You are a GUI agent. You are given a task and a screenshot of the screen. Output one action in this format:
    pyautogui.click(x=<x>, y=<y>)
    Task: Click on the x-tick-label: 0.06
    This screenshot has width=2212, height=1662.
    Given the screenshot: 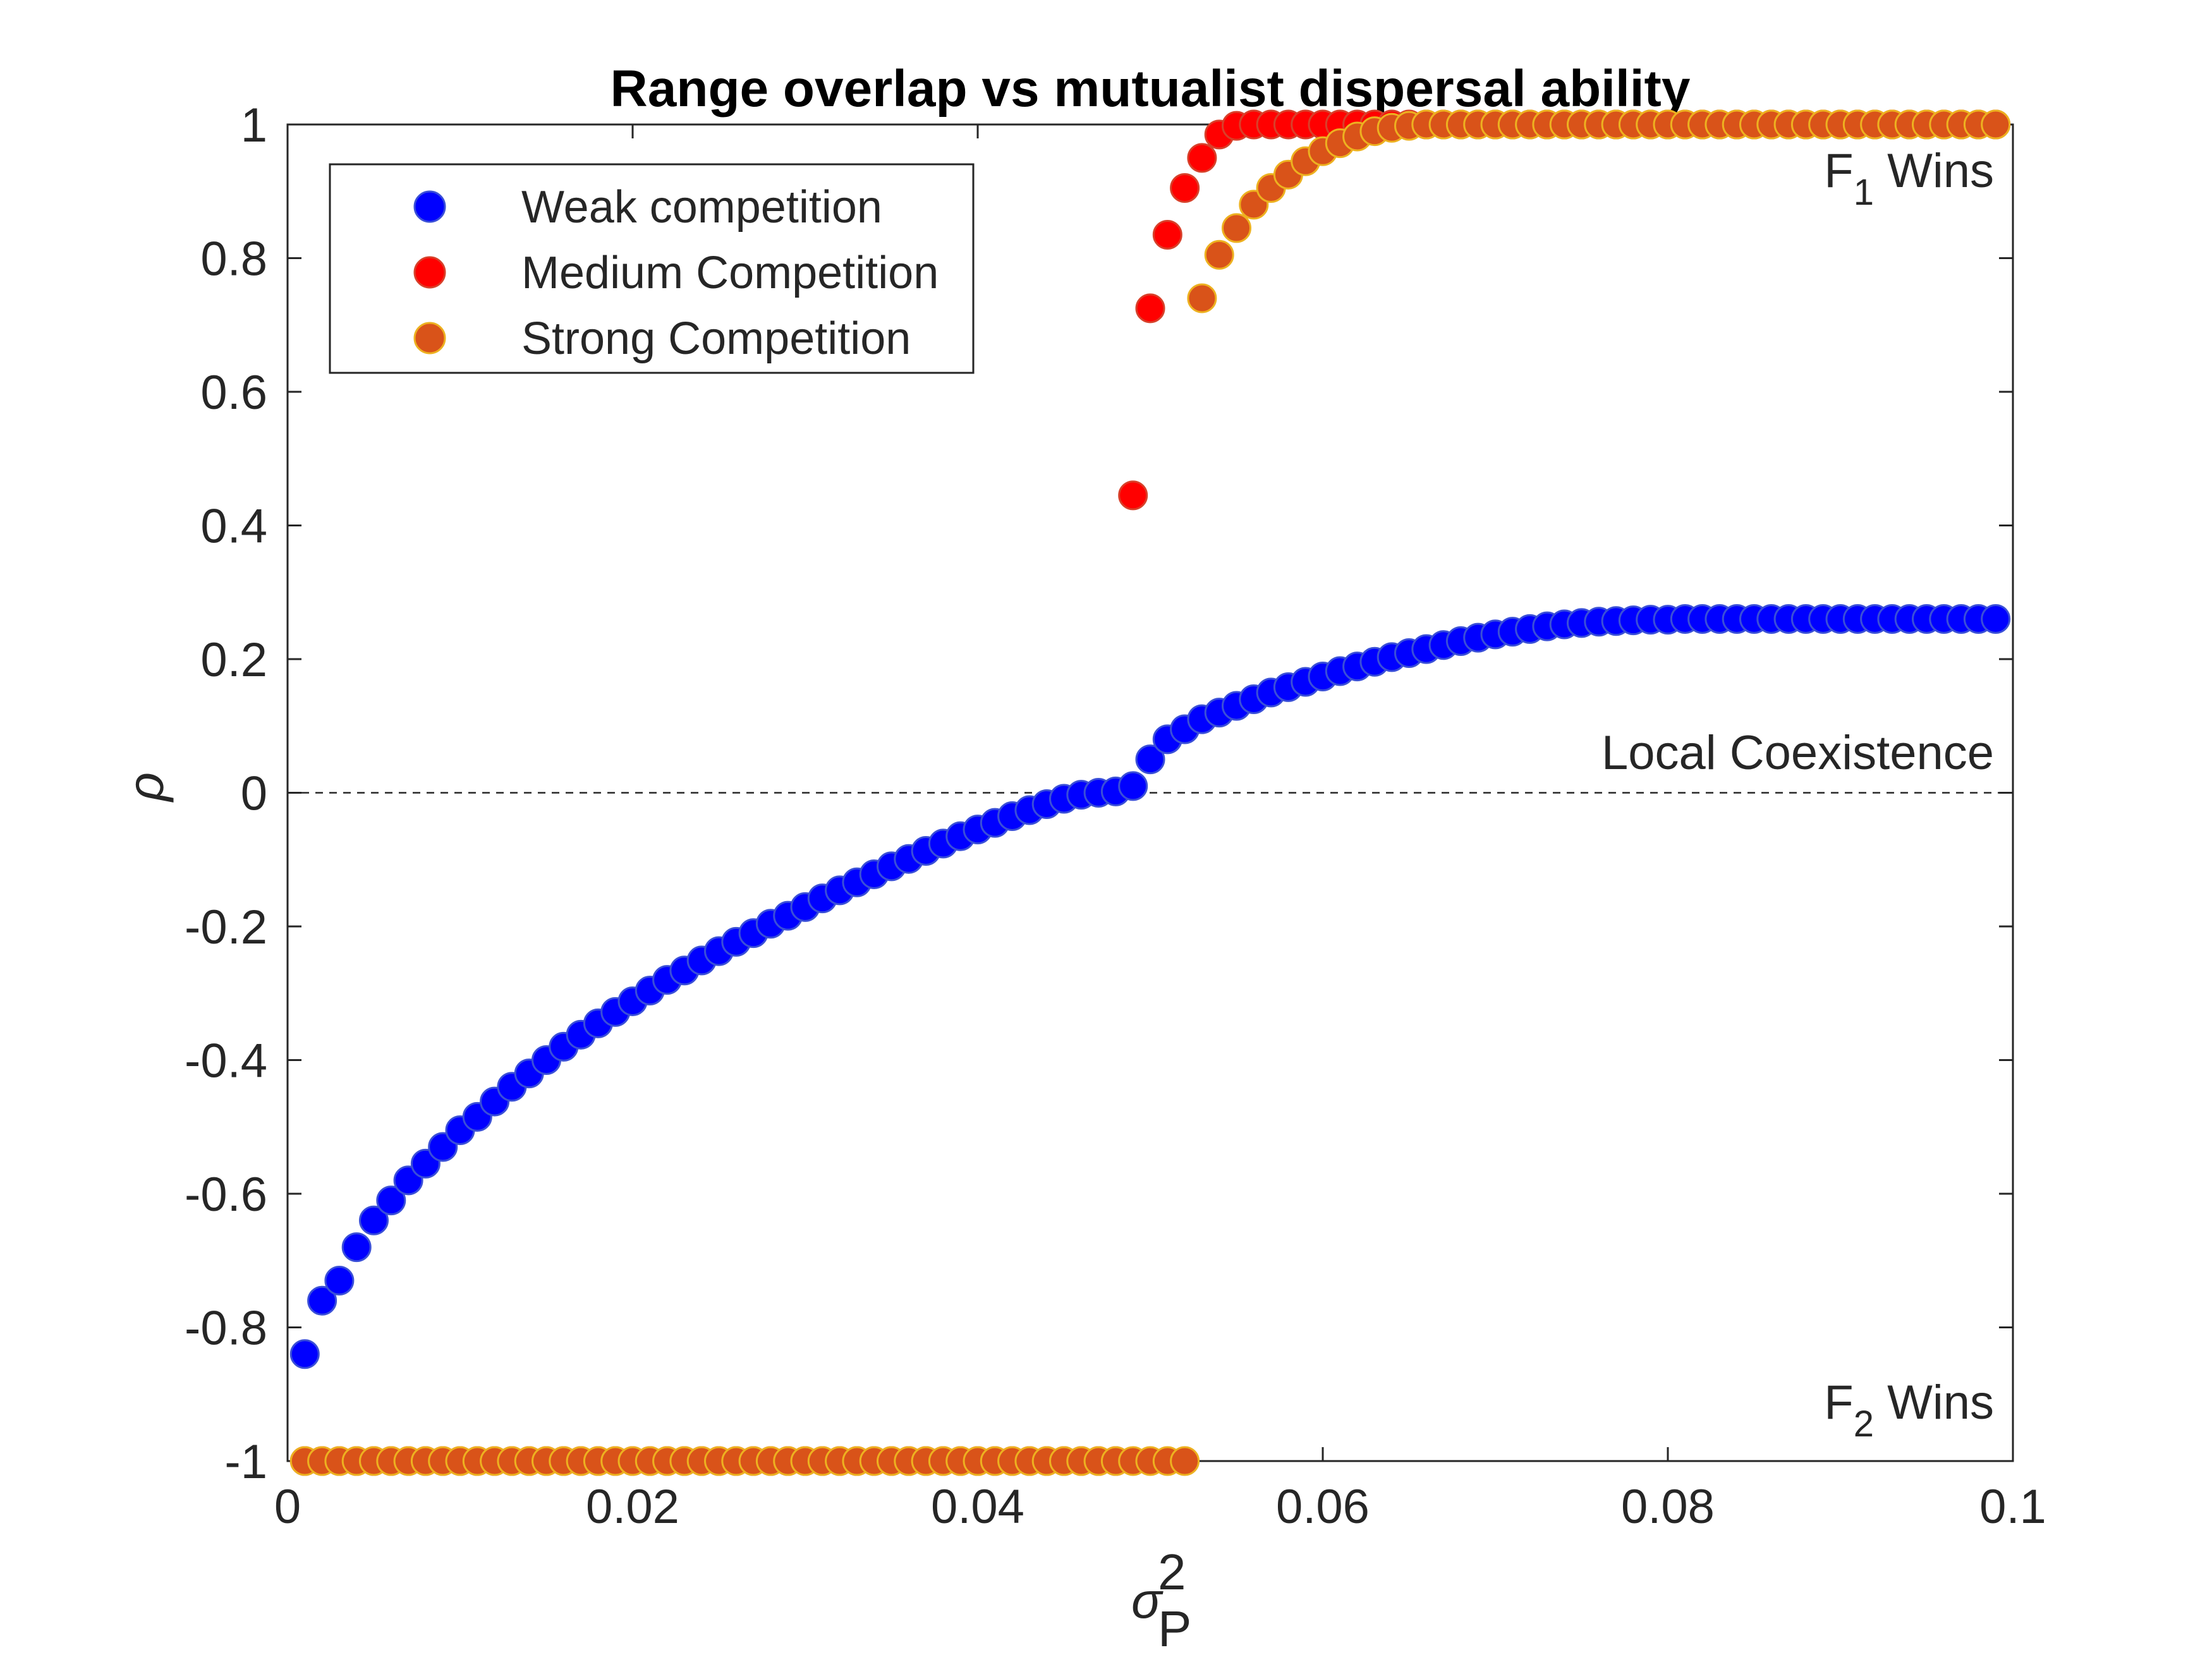 What is the action you would take?
    pyautogui.click(x=1323, y=1507)
    